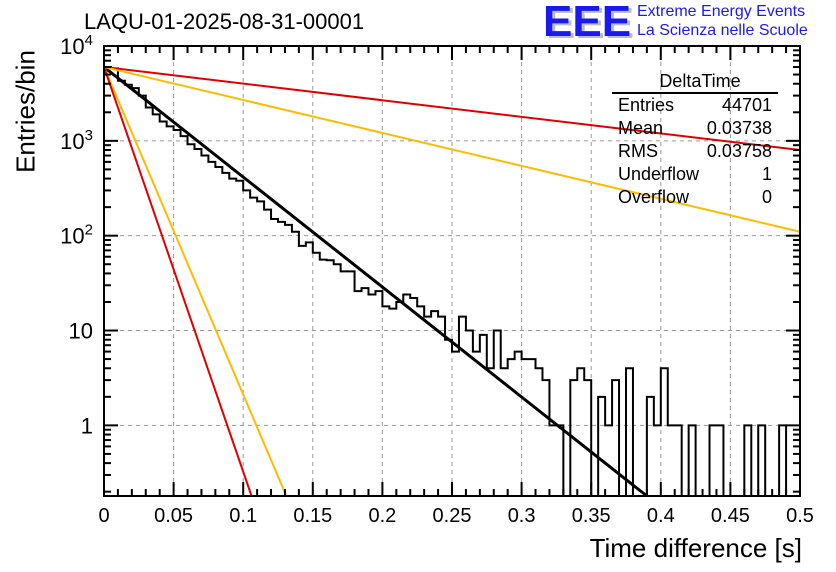 The image size is (836, 572). I want to click on stats-title: DeltaTime, so click(695, 82).